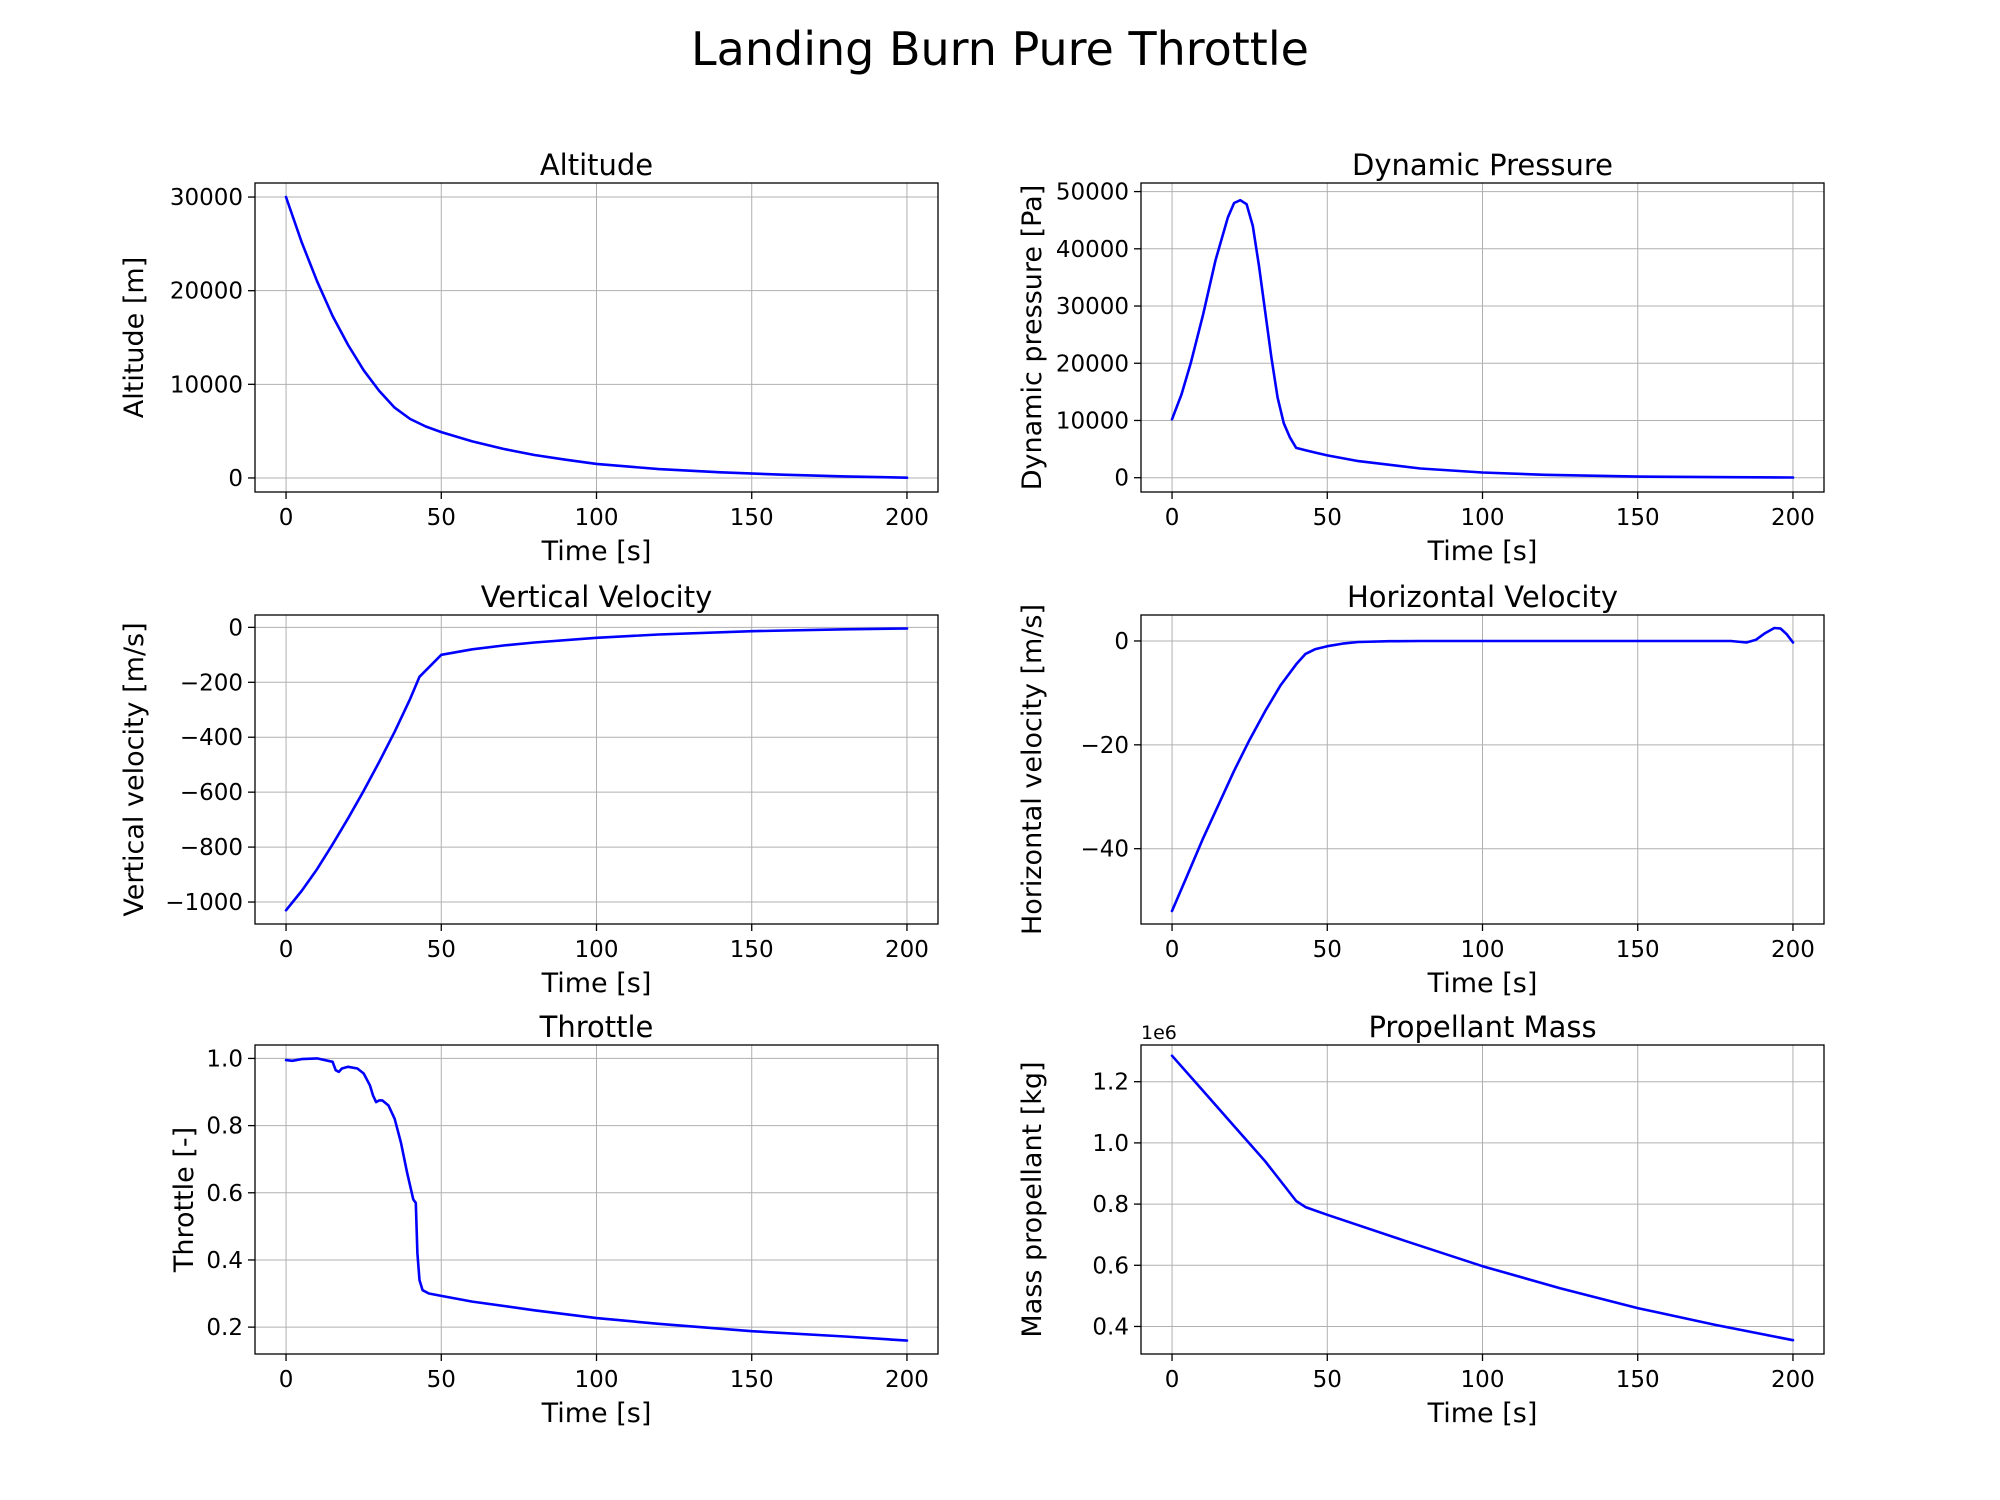  What do you see at coordinates (1104, 850) in the screenshot?
I see `y-tick-label: −40` at bounding box center [1104, 850].